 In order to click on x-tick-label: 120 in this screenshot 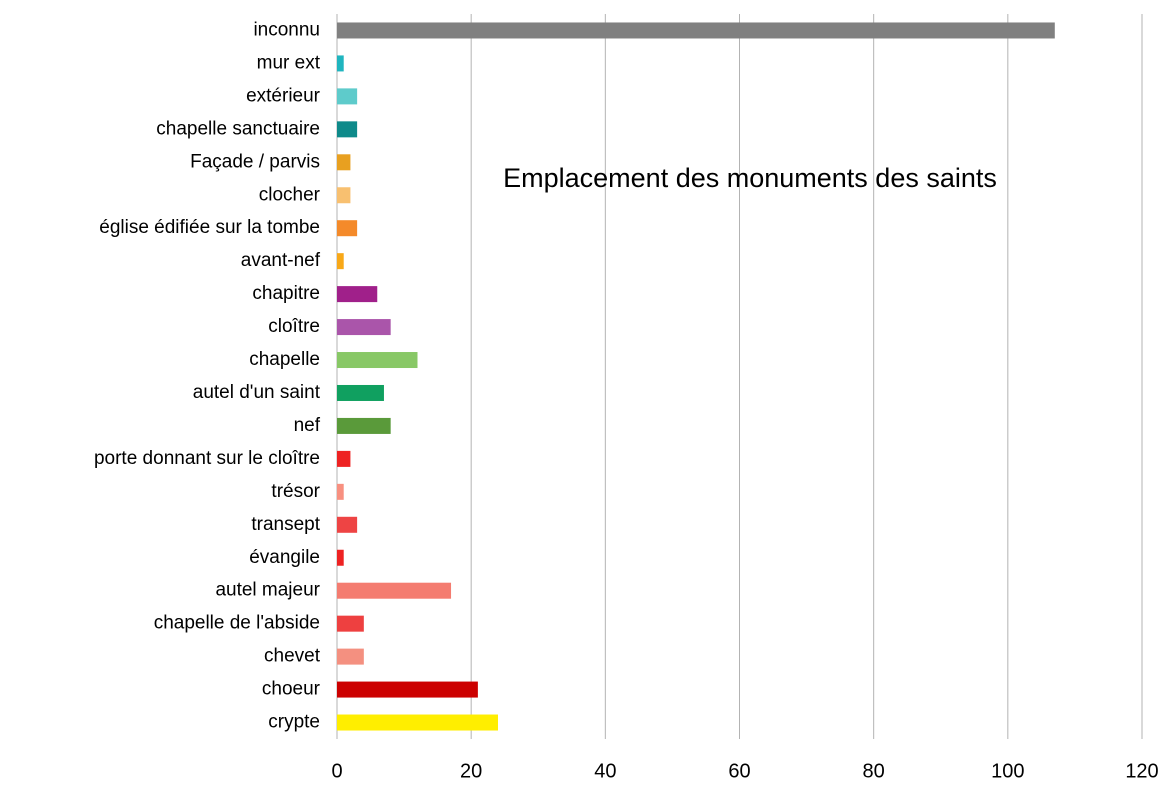, I will do `click(1141, 771)`.